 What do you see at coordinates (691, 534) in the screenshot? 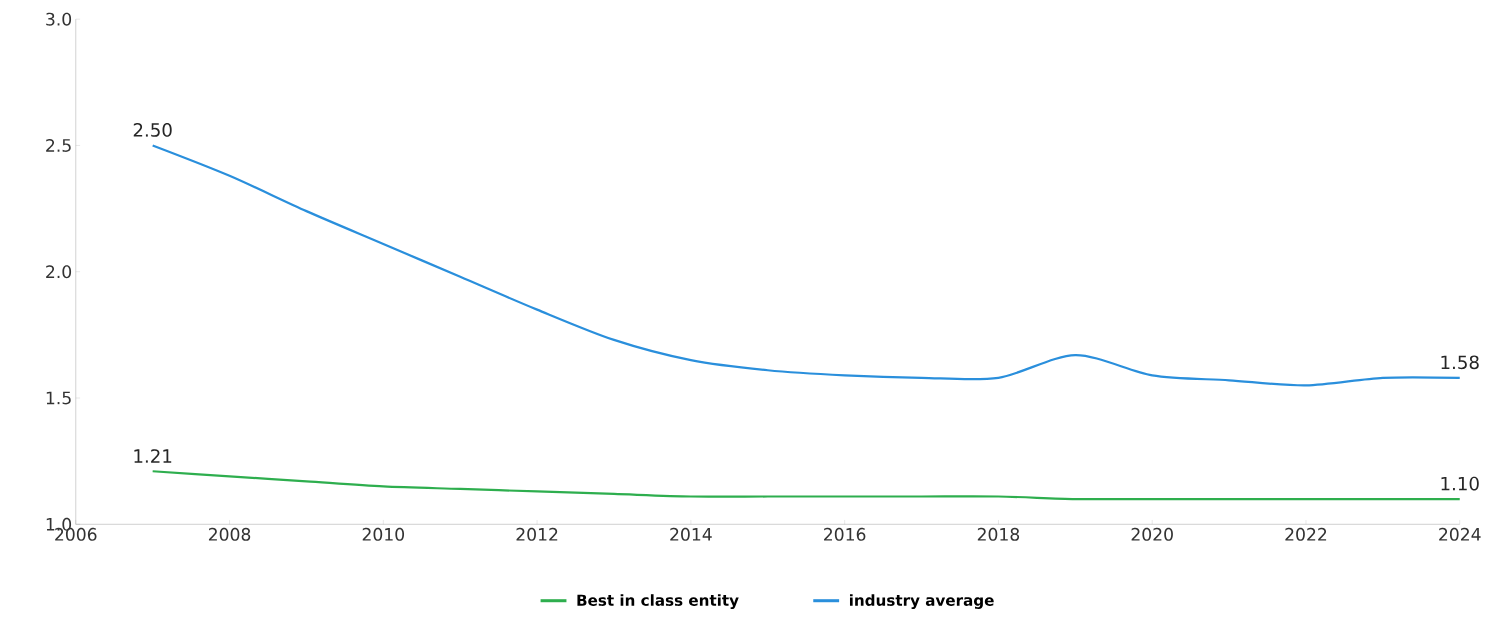
I see `x-tick-label: 2014` at bounding box center [691, 534].